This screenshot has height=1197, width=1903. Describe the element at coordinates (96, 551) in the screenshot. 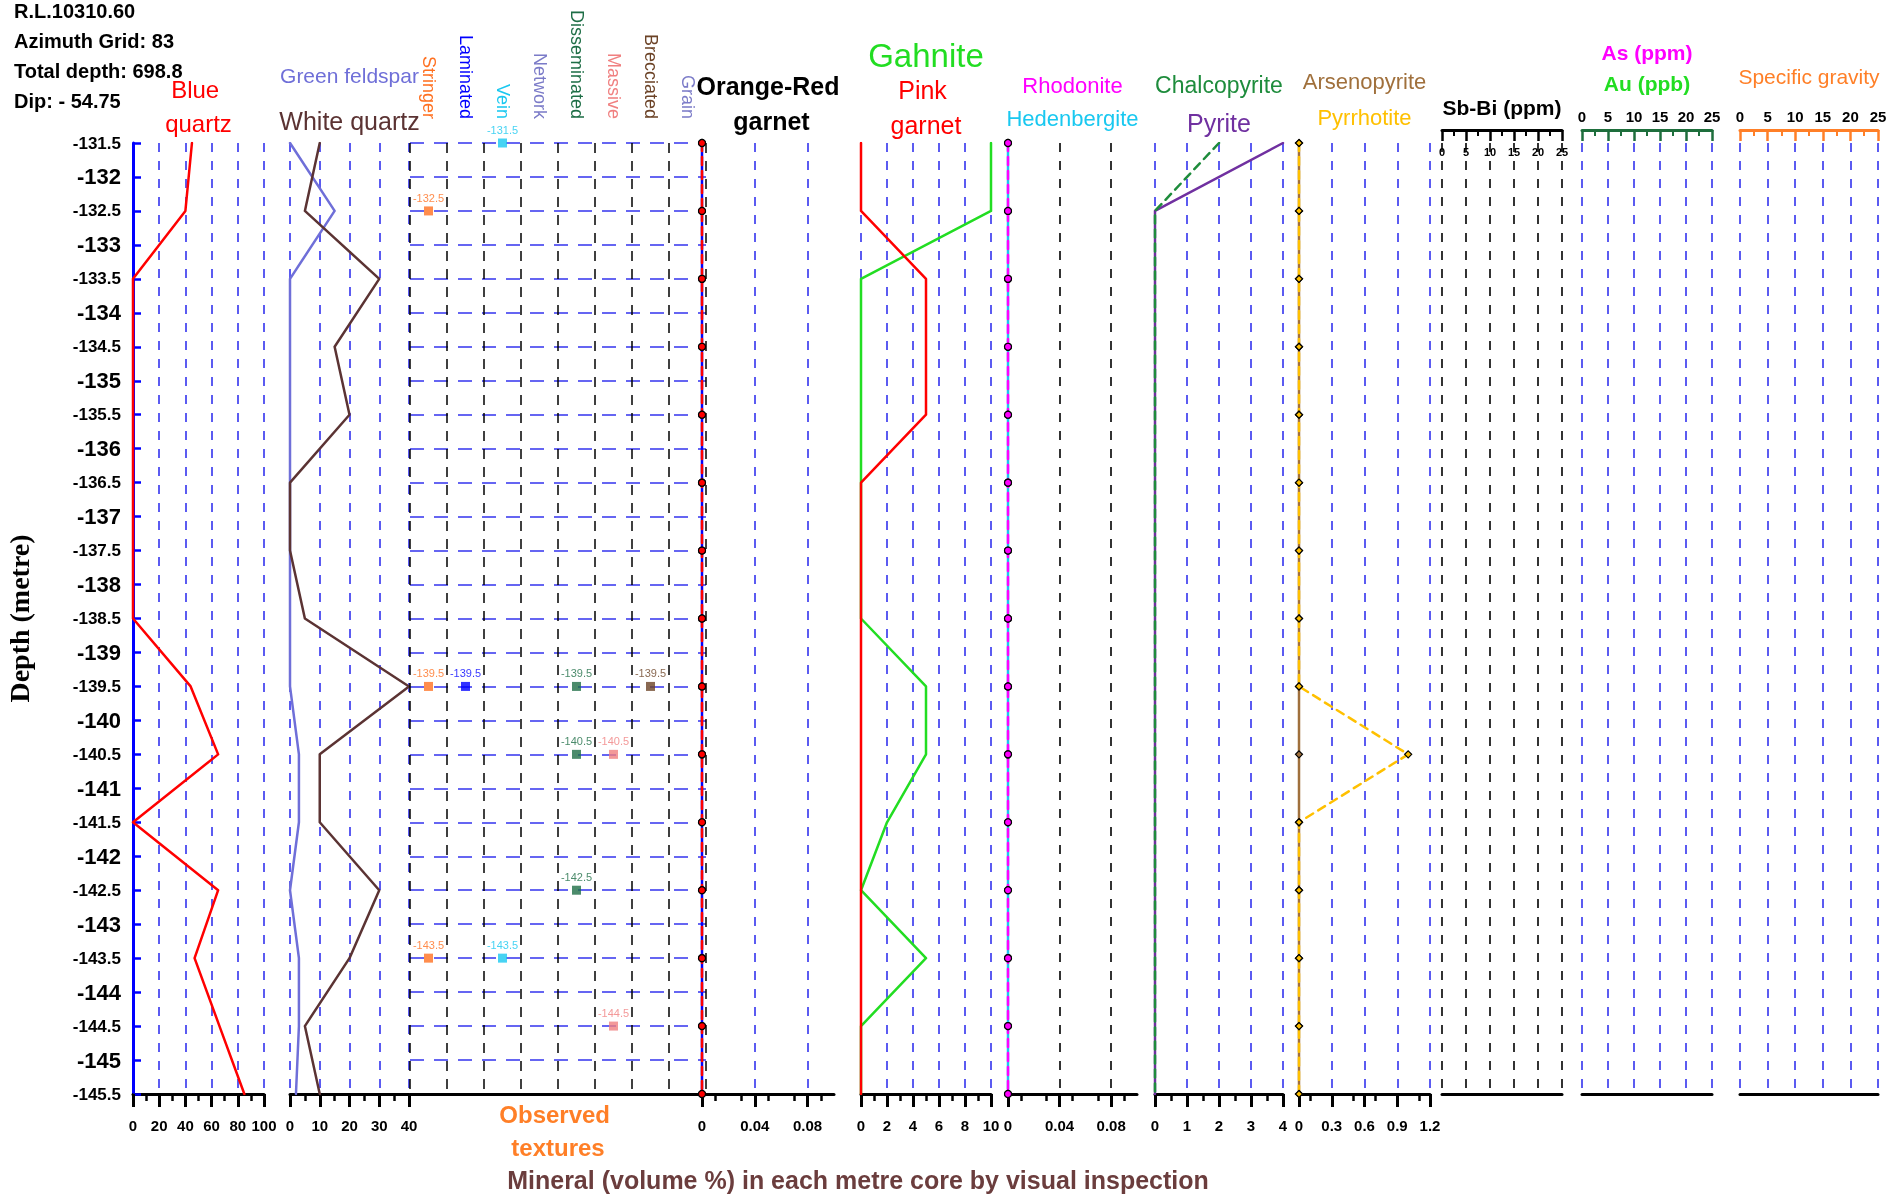

I see `y-tick-label: -137.5` at that location.